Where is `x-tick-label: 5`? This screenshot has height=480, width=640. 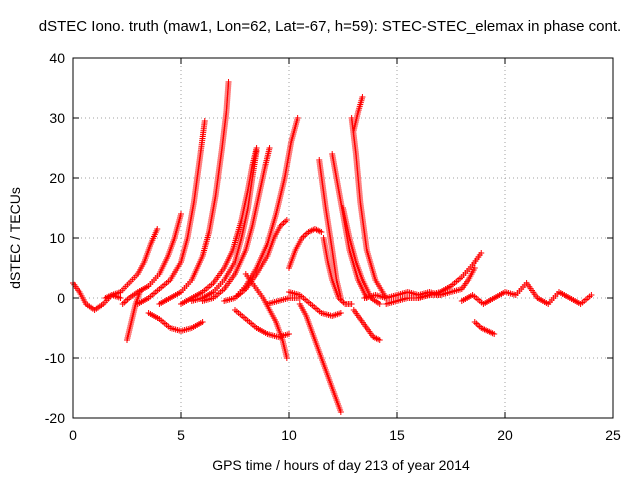
x-tick-label: 5 is located at coordinates (181, 435).